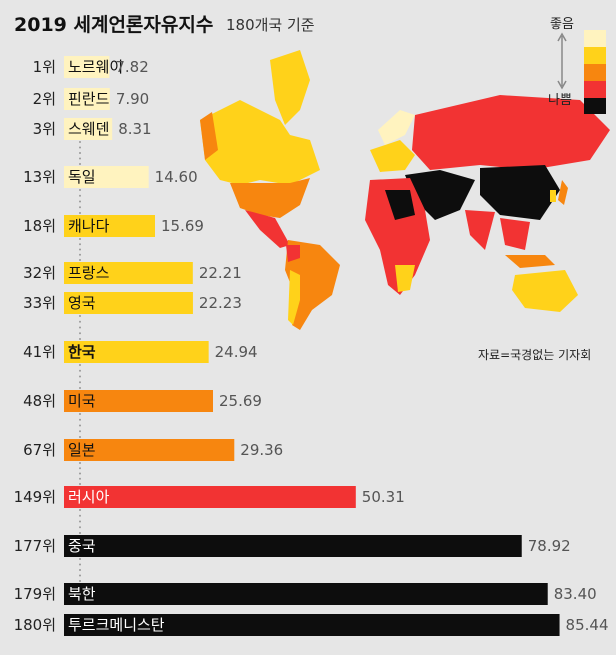 Image resolution: width=616 pixels, height=655 pixels. Describe the element at coordinates (562, 37) in the screenshot. I see `legend-arrow-up-icon` at that location.